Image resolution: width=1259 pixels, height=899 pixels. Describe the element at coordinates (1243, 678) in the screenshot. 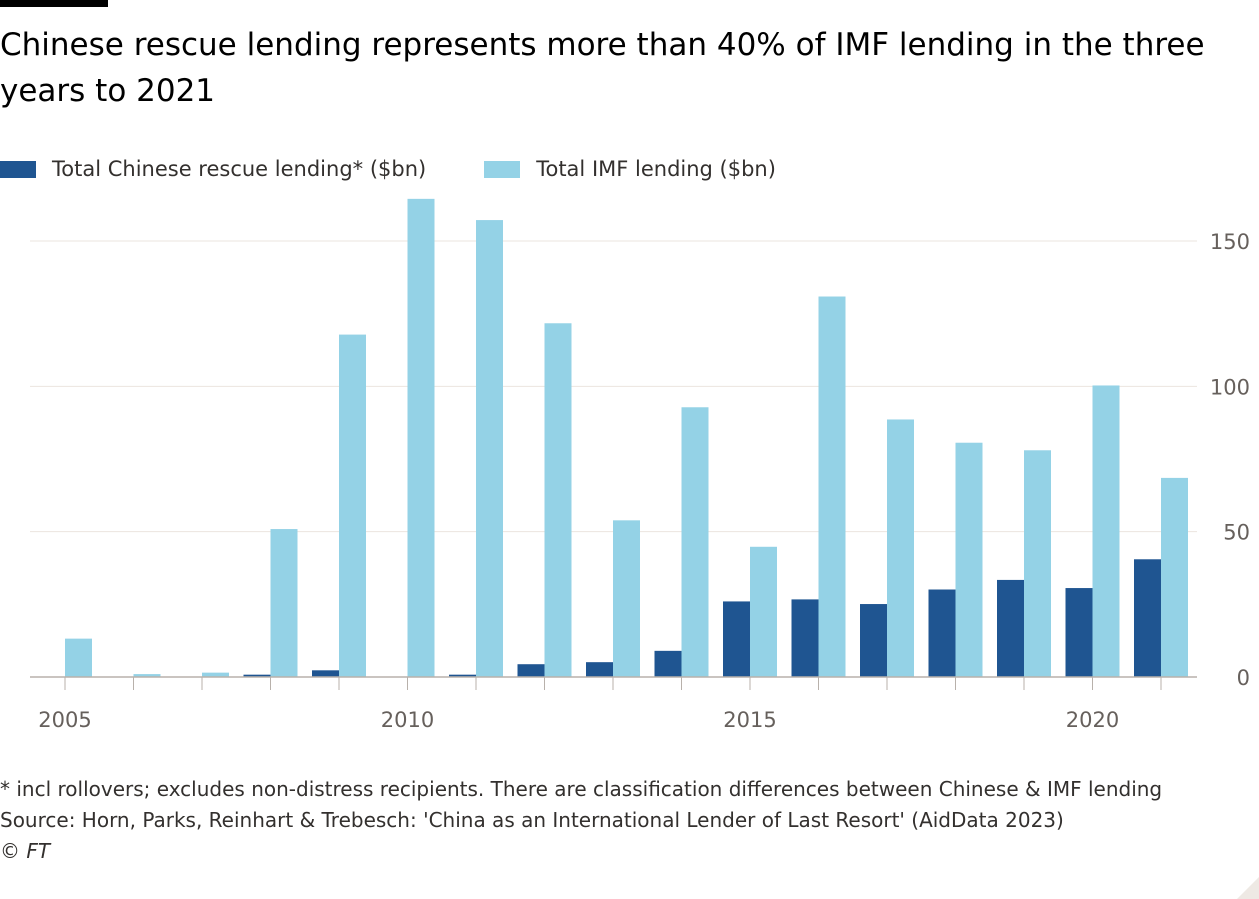

I see `y-tick-label: 0` at that location.